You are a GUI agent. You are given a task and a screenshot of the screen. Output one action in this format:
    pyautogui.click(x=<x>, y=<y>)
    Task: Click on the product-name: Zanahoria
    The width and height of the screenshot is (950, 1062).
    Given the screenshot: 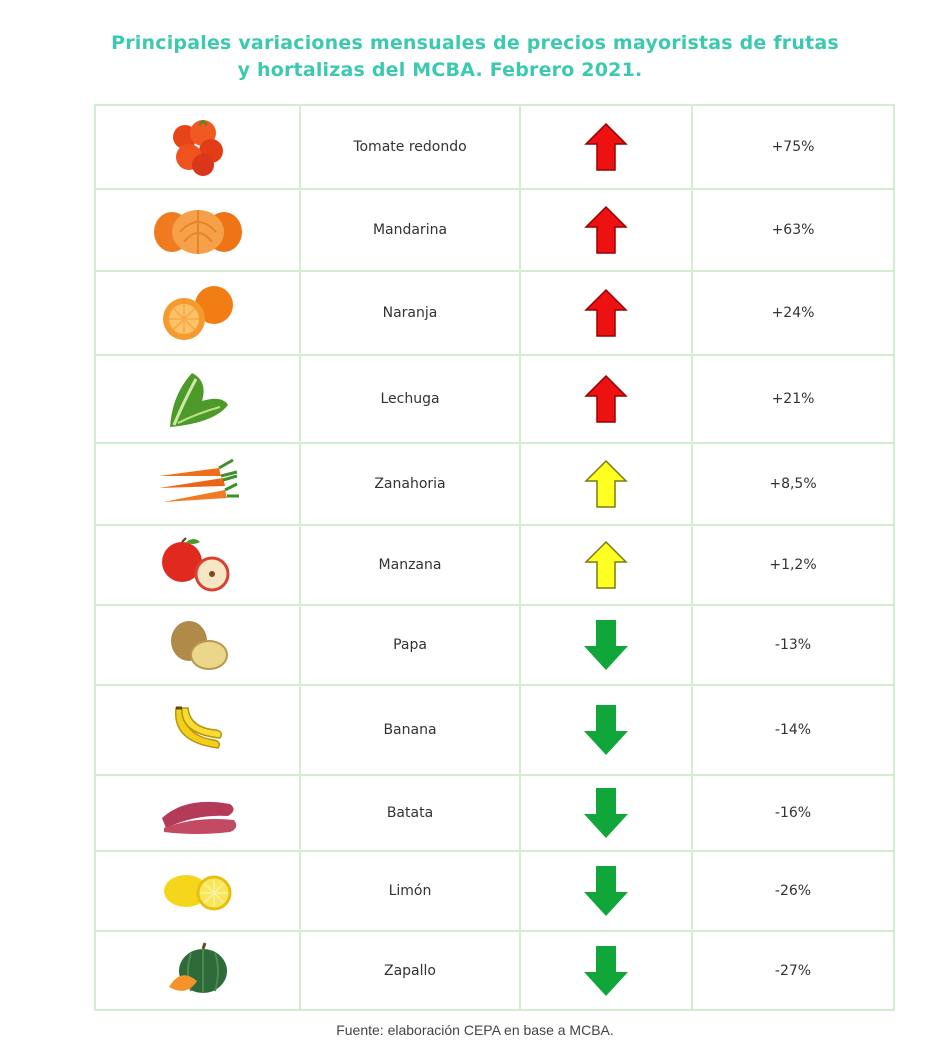 What is the action you would take?
    pyautogui.click(x=410, y=484)
    